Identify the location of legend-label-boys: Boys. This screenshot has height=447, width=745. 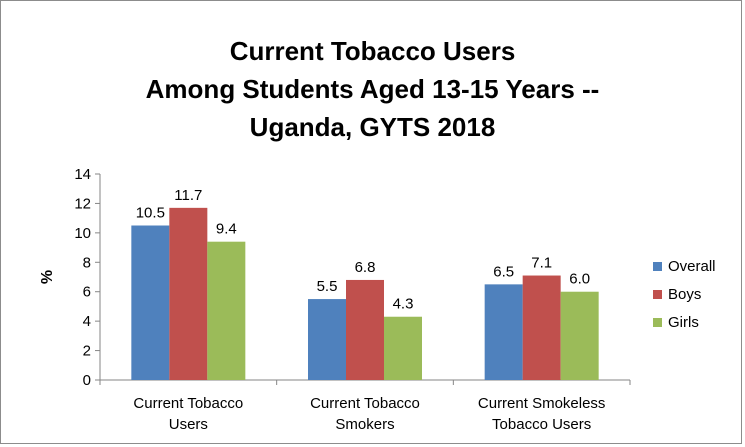
(684, 294).